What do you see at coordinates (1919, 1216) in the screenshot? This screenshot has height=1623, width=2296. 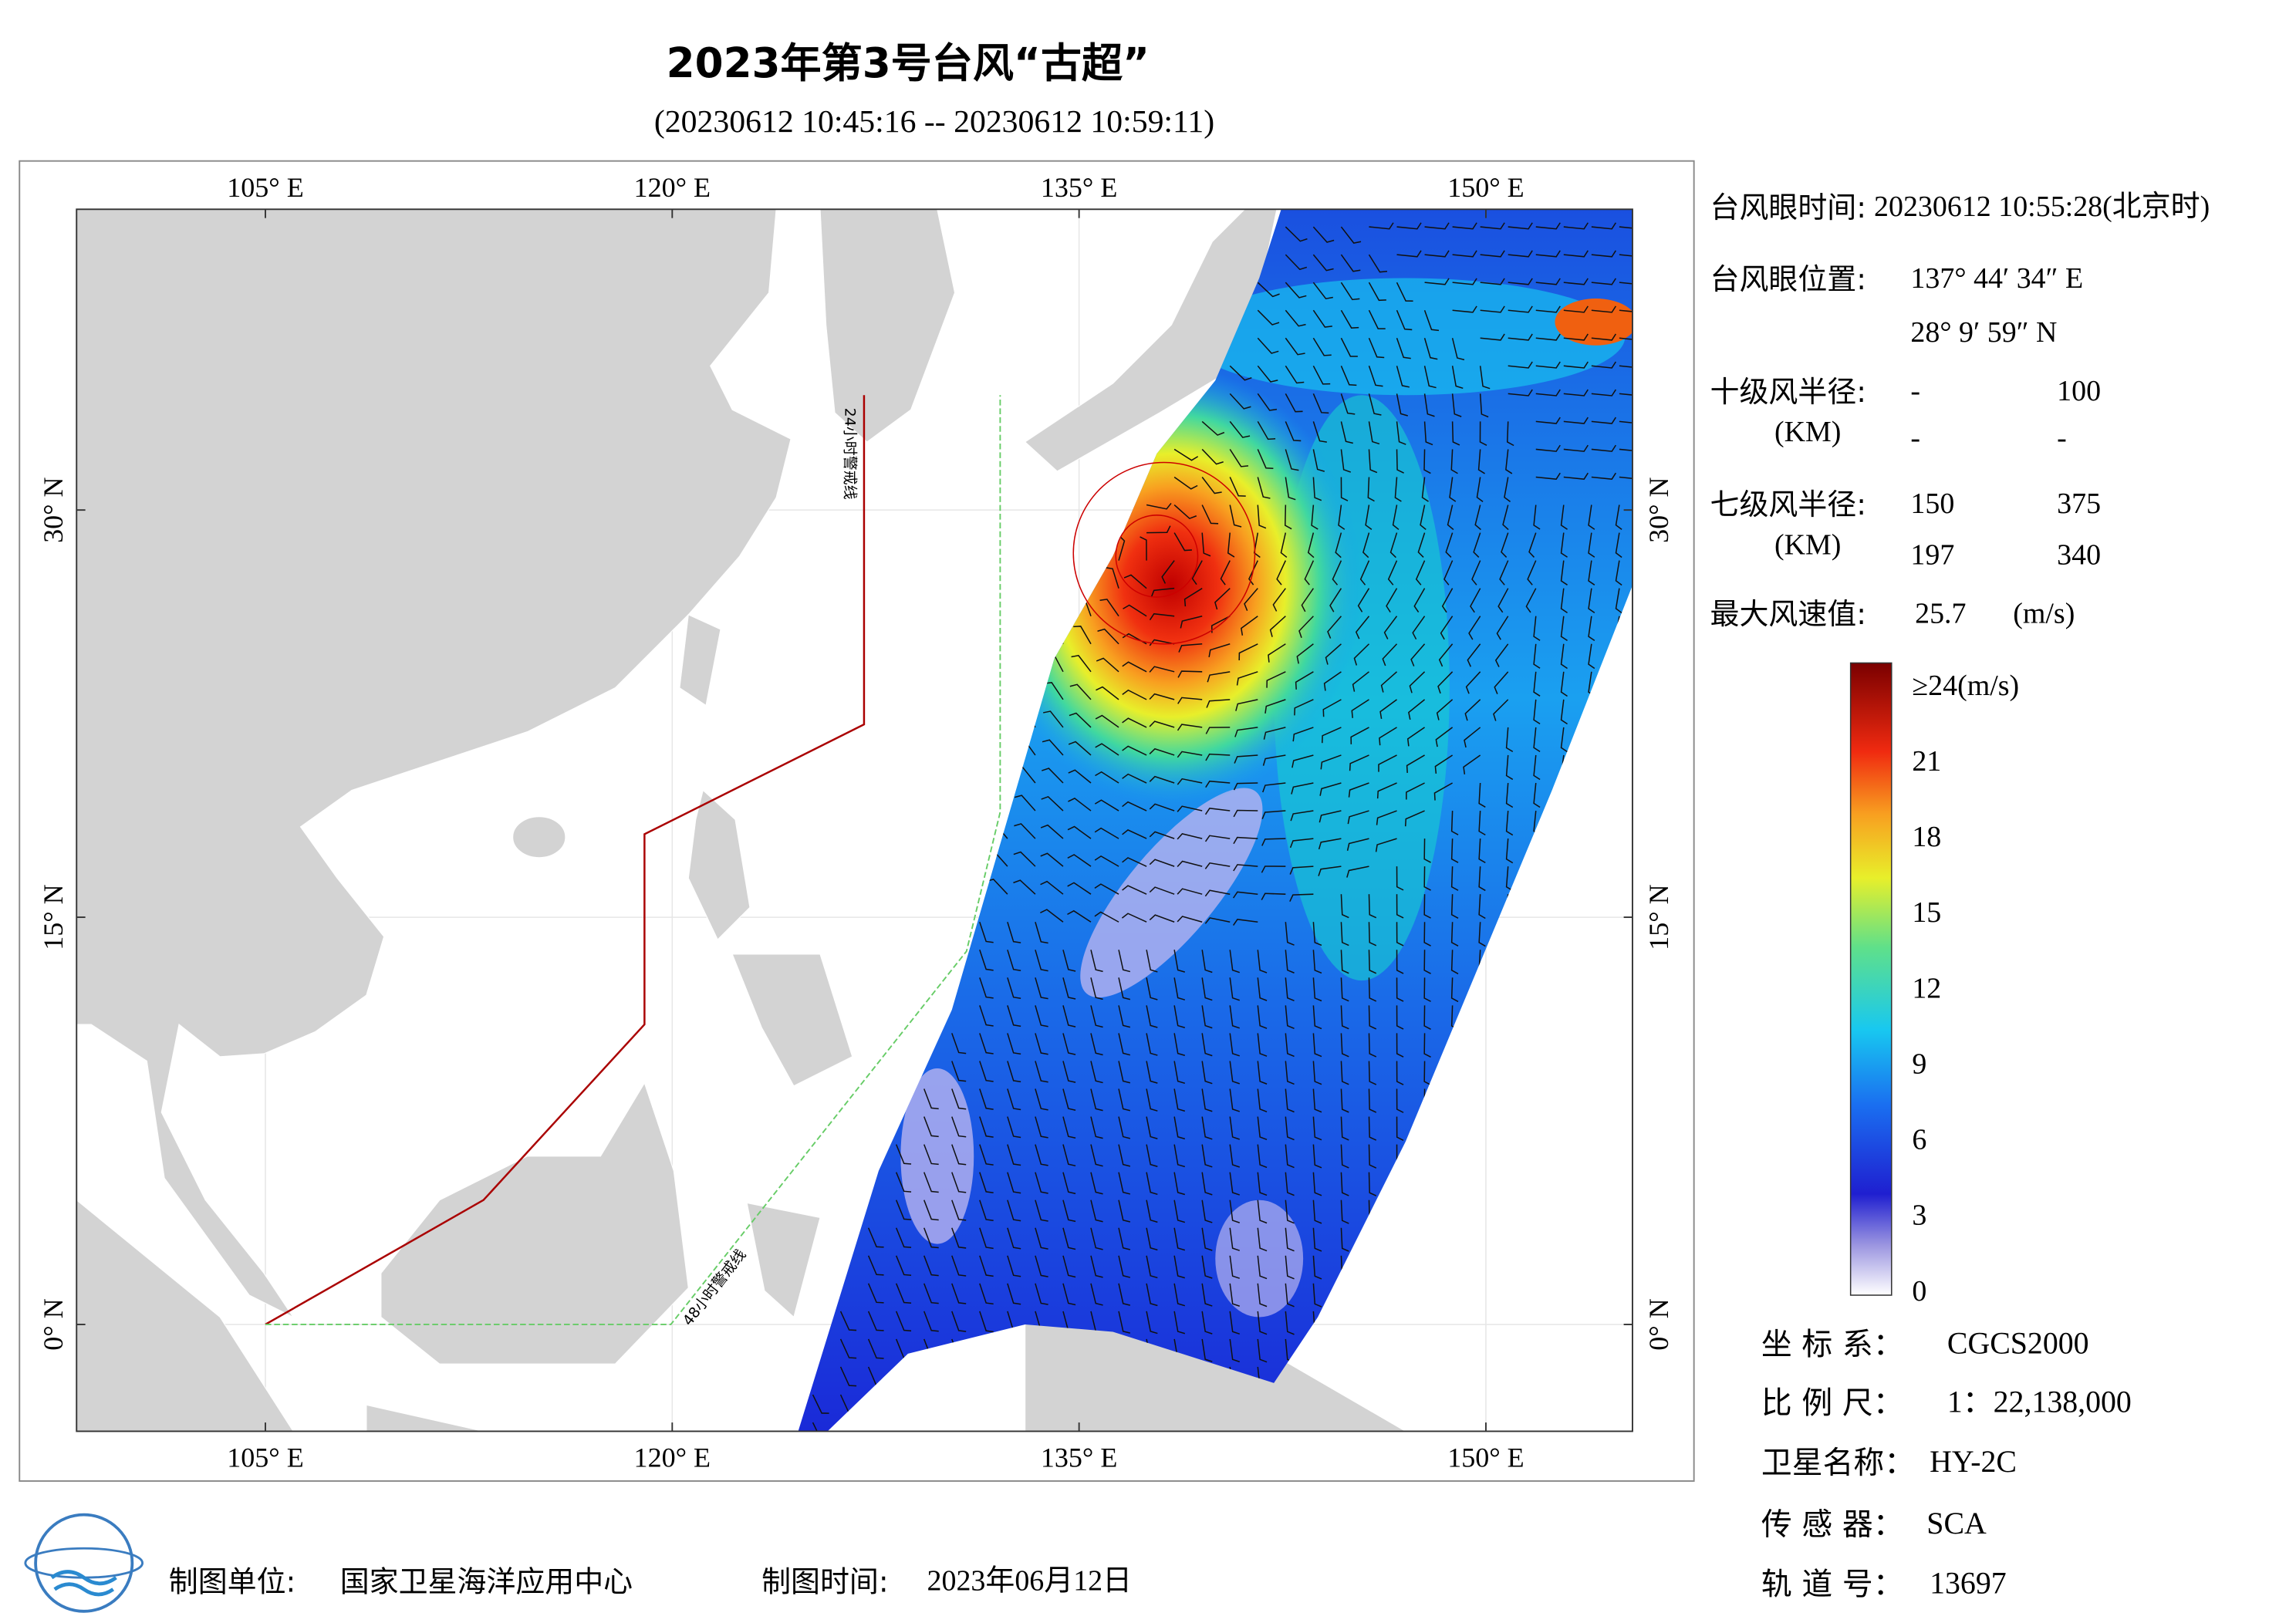 I see `colorbar-label: 3` at bounding box center [1919, 1216].